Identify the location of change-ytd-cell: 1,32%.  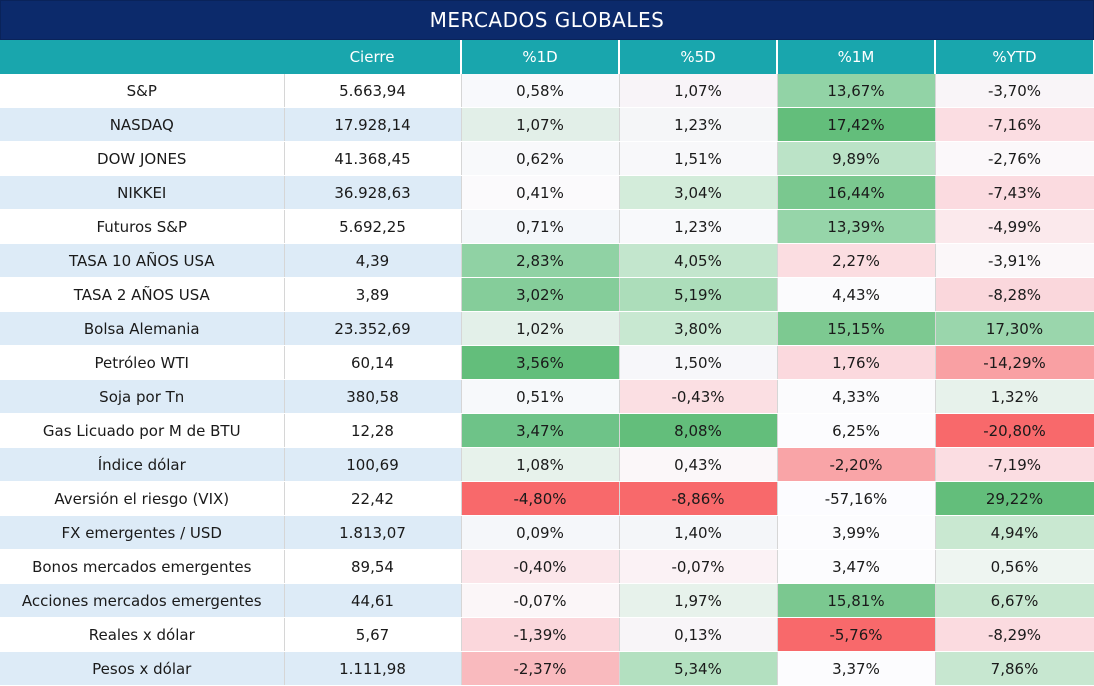
(1014, 396).